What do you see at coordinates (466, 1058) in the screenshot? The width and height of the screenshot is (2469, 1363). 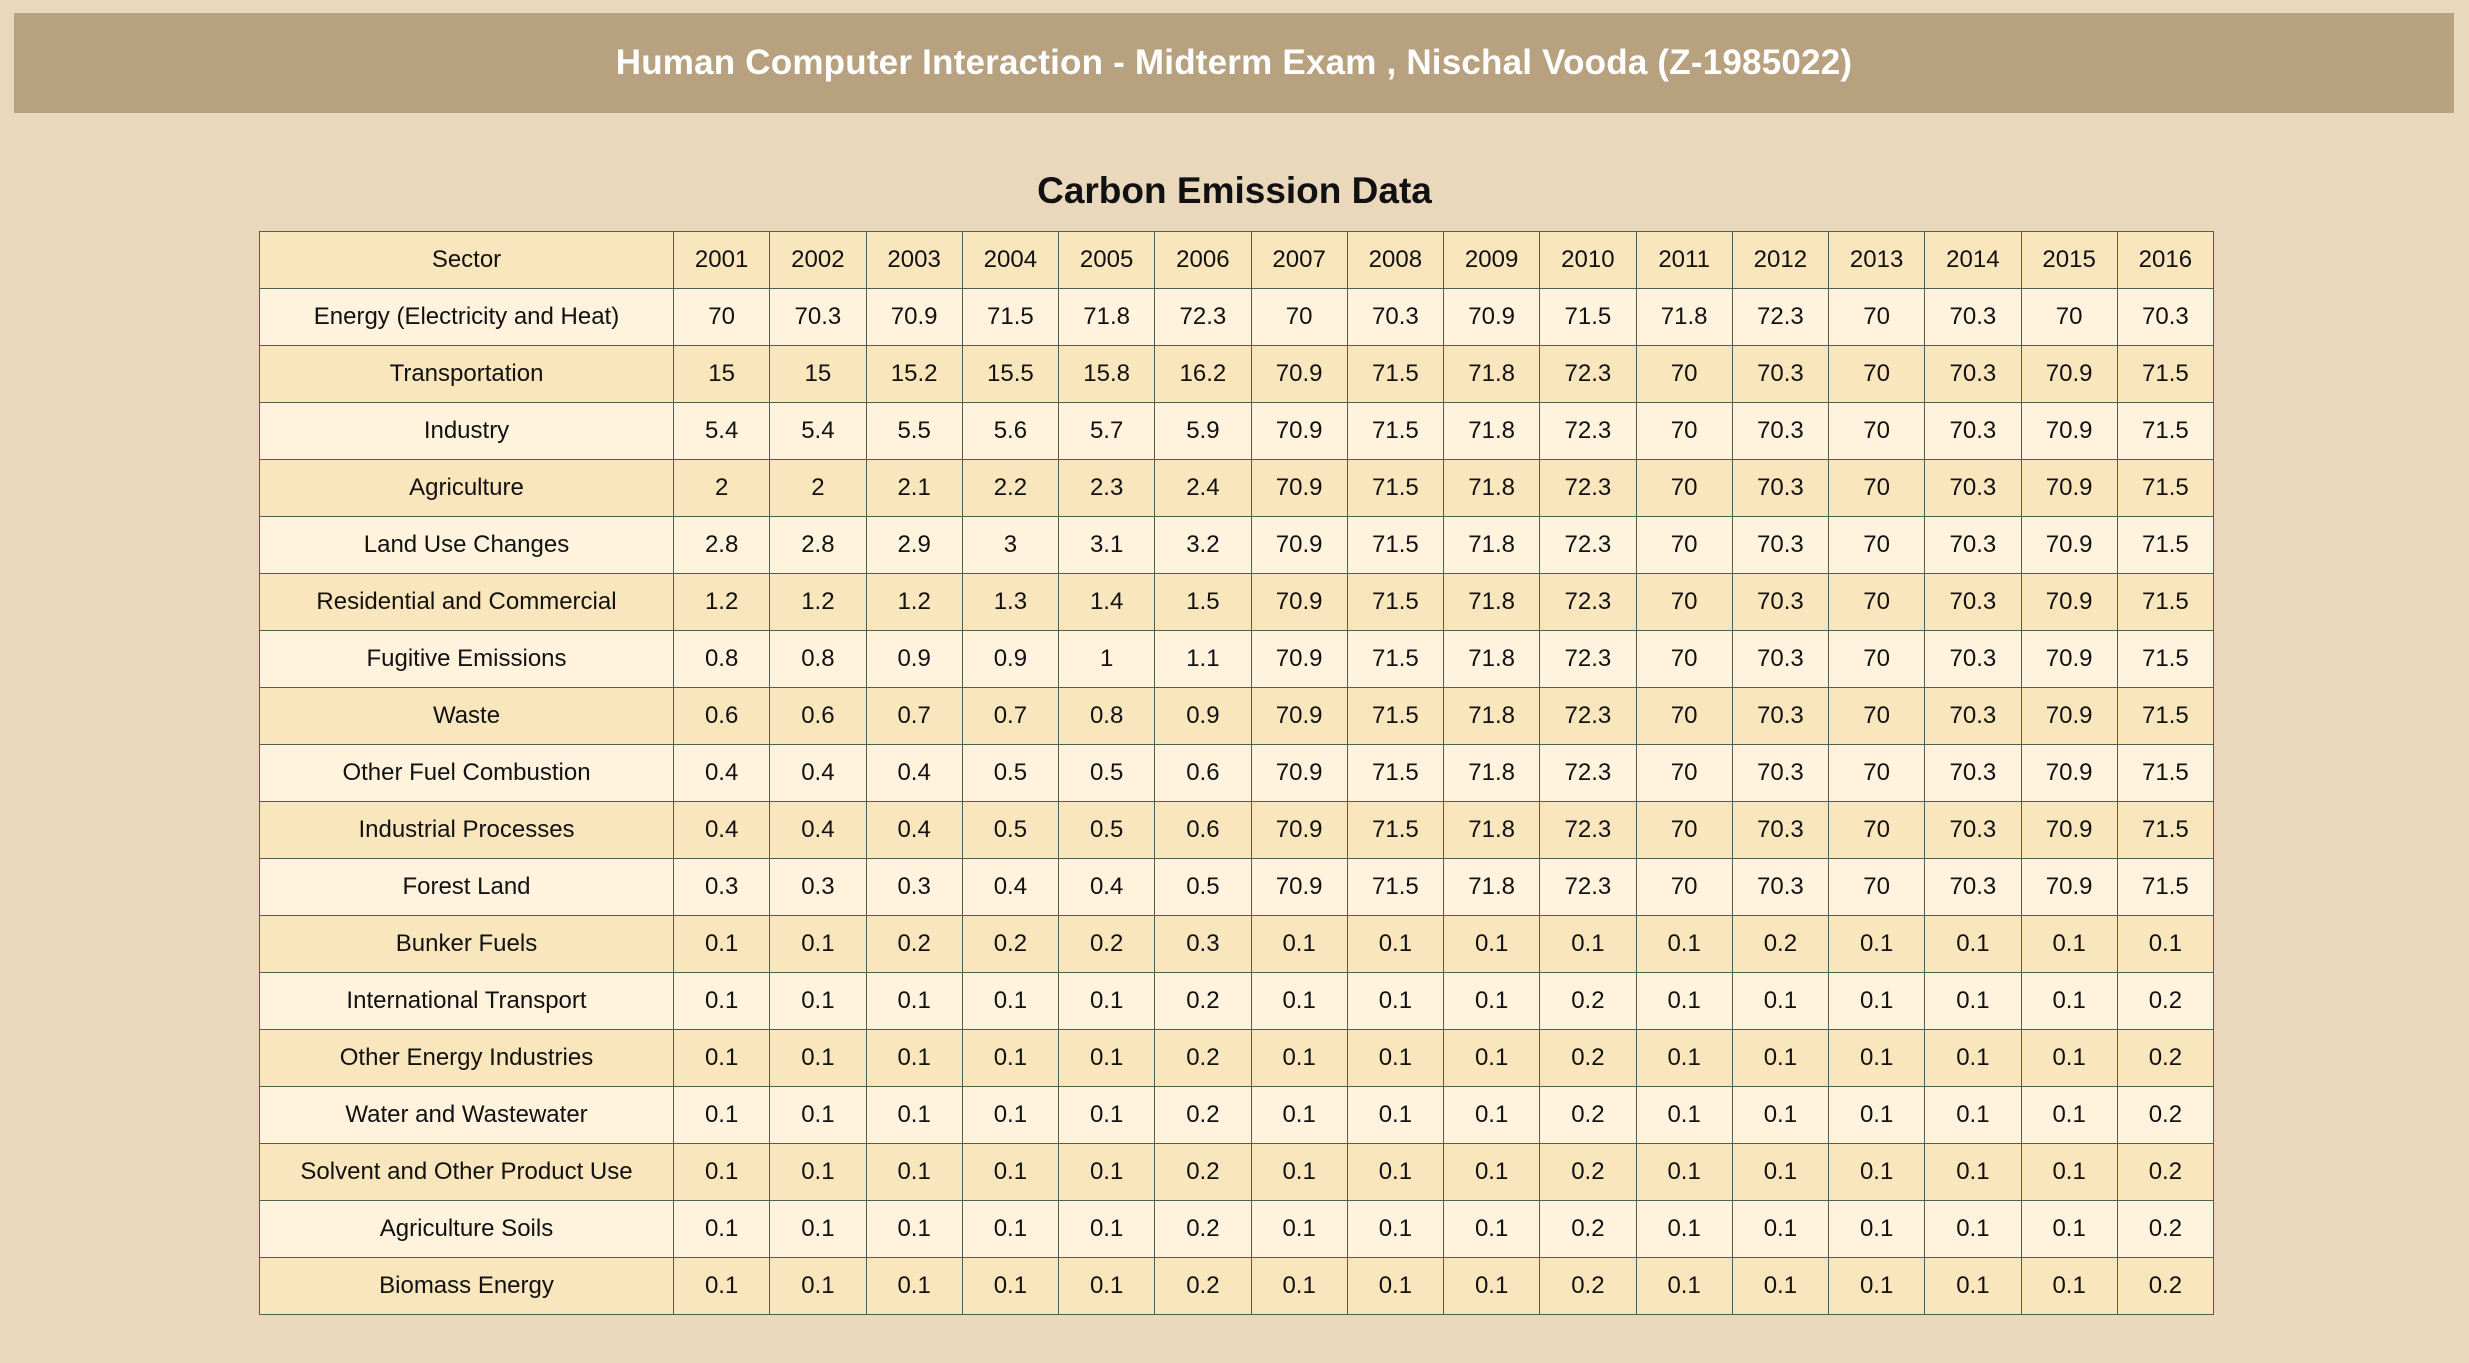 I see `sector-cell: Other Energy Industries` at bounding box center [466, 1058].